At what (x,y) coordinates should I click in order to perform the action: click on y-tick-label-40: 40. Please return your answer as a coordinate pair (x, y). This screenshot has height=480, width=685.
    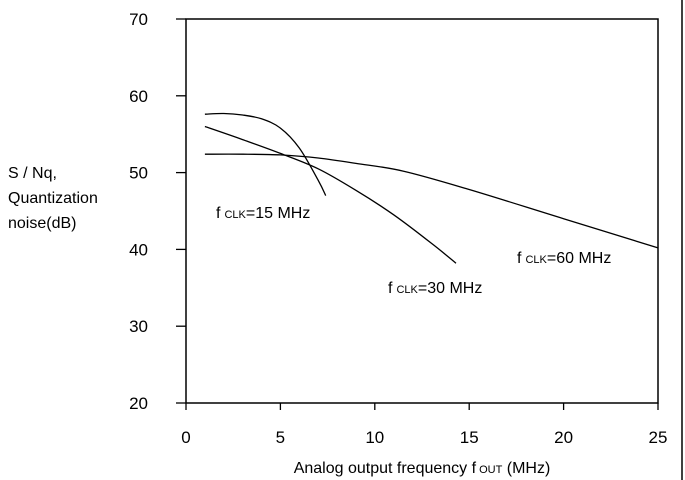
    Looking at the image, I should click on (138, 249).